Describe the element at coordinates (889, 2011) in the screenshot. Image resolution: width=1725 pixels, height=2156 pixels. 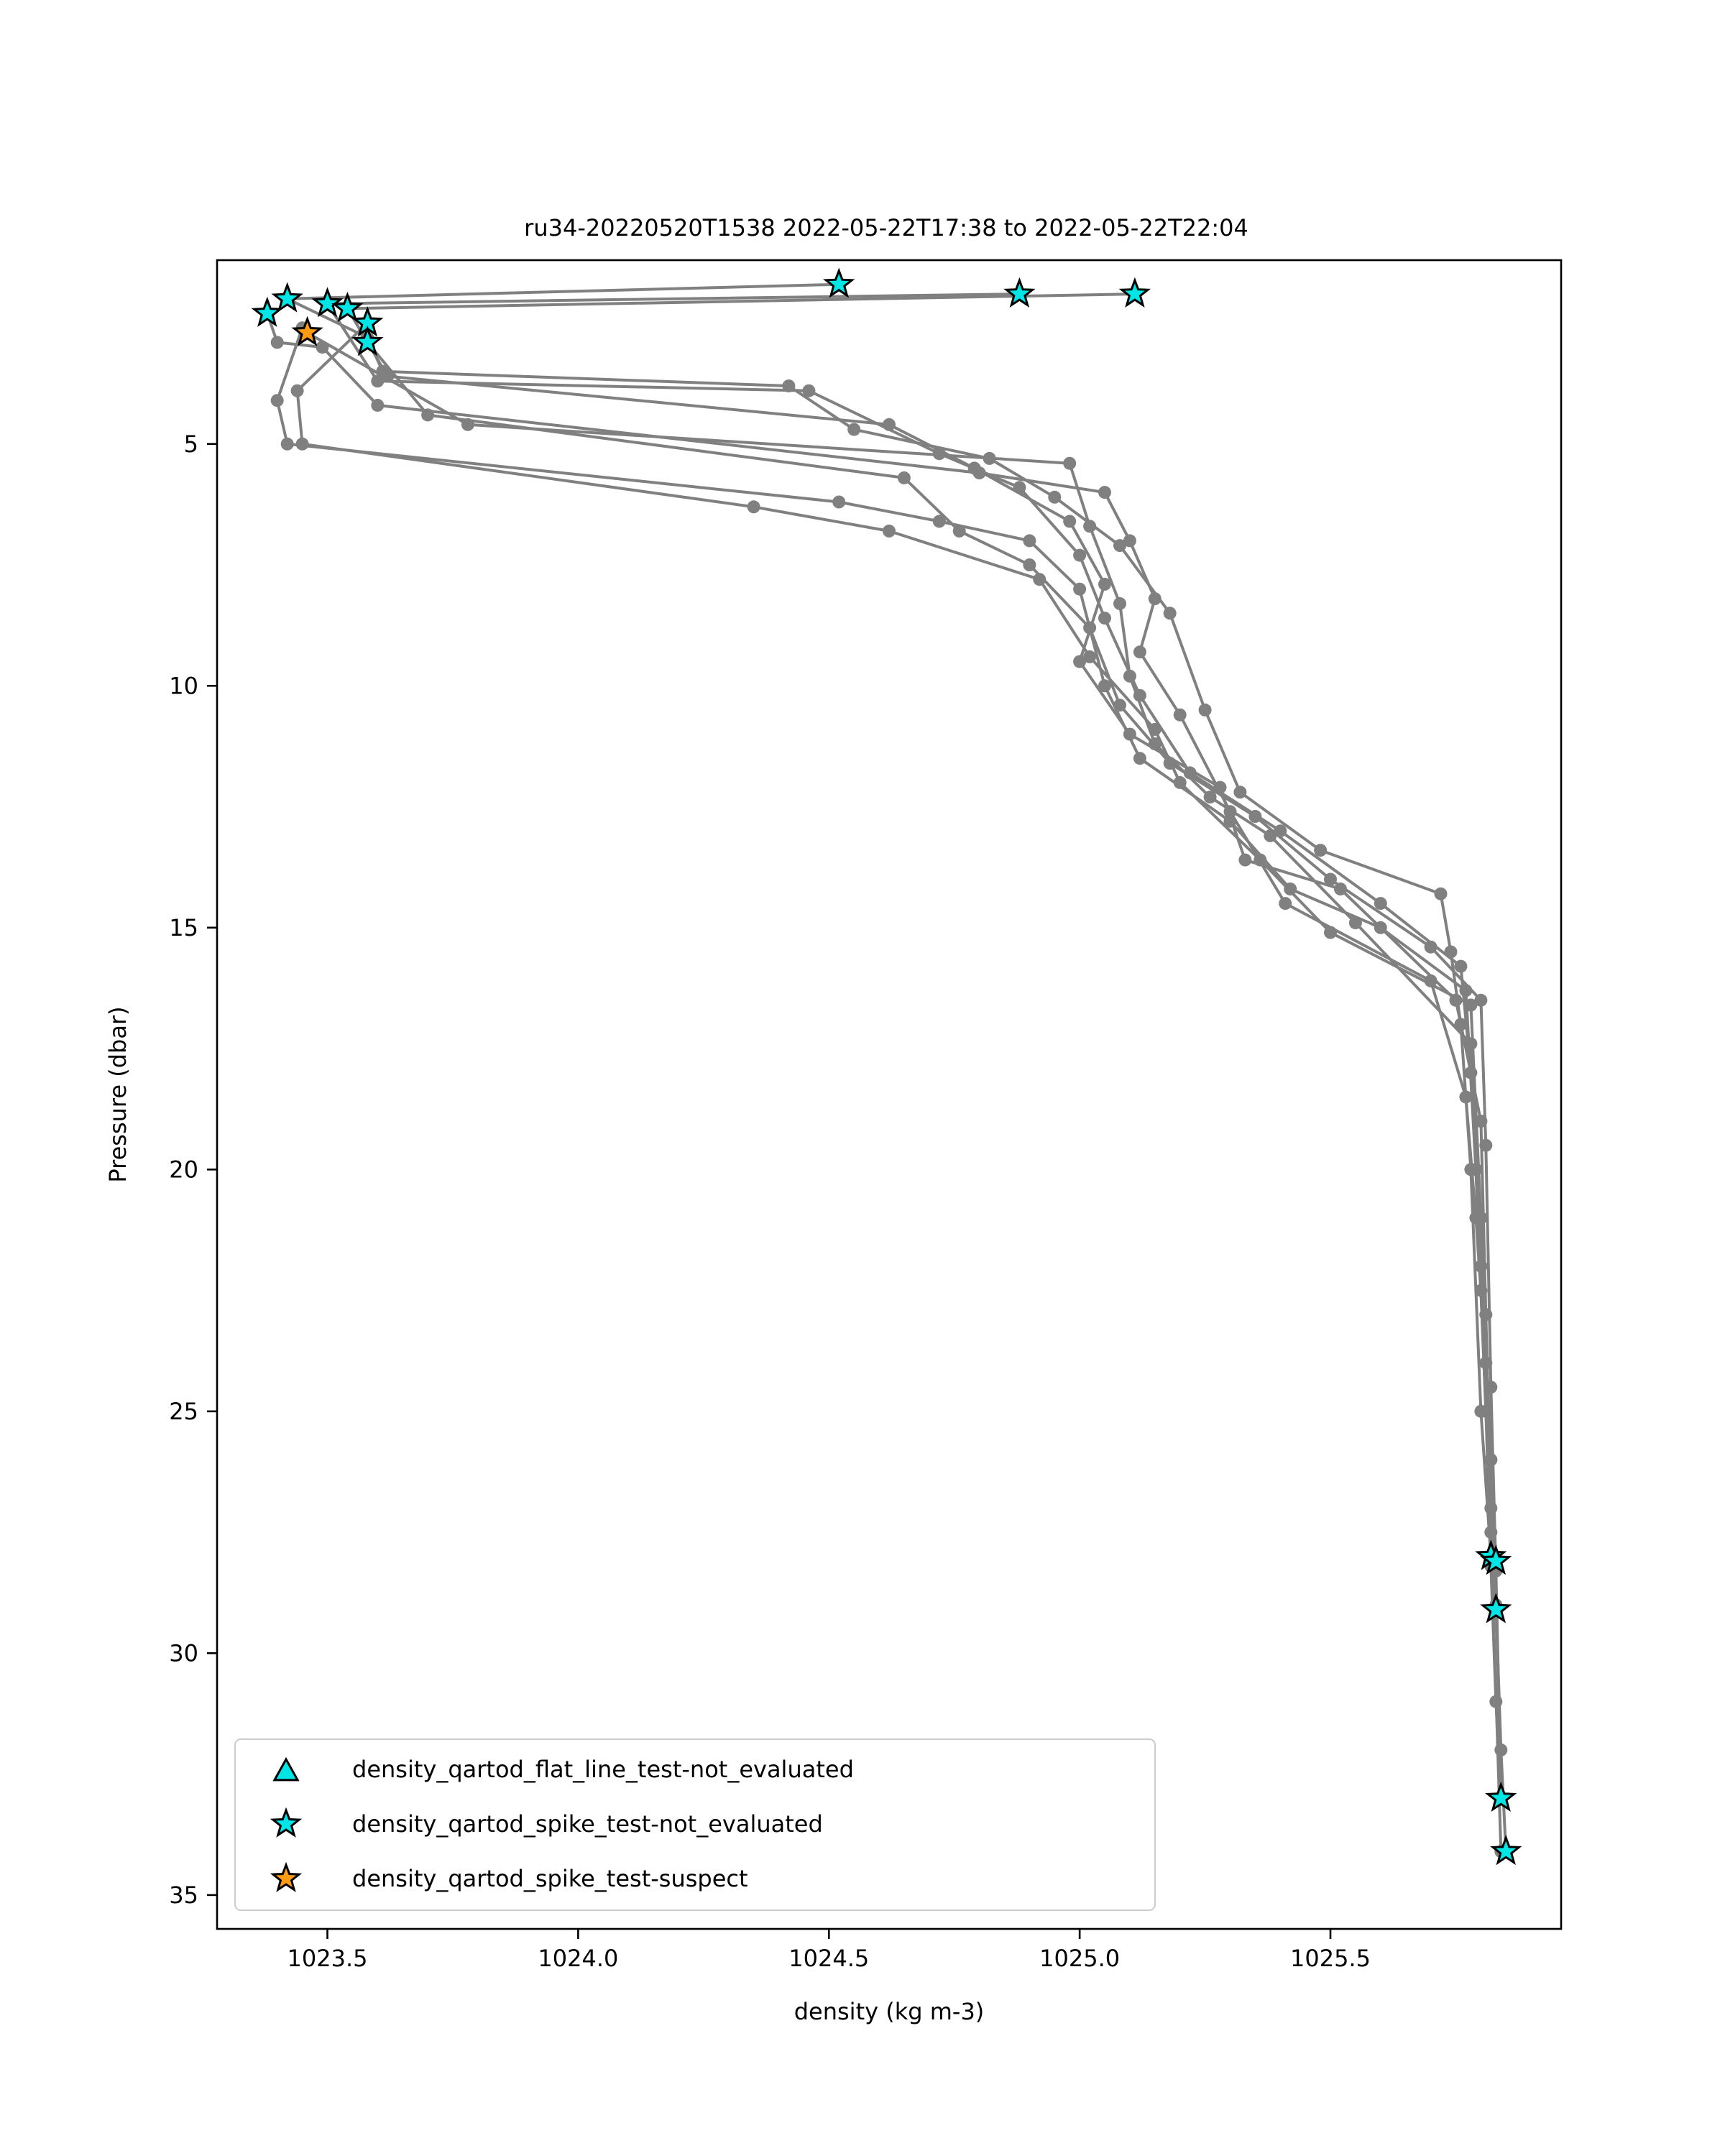
I see `x-axis-label: density (kg m-3)` at that location.